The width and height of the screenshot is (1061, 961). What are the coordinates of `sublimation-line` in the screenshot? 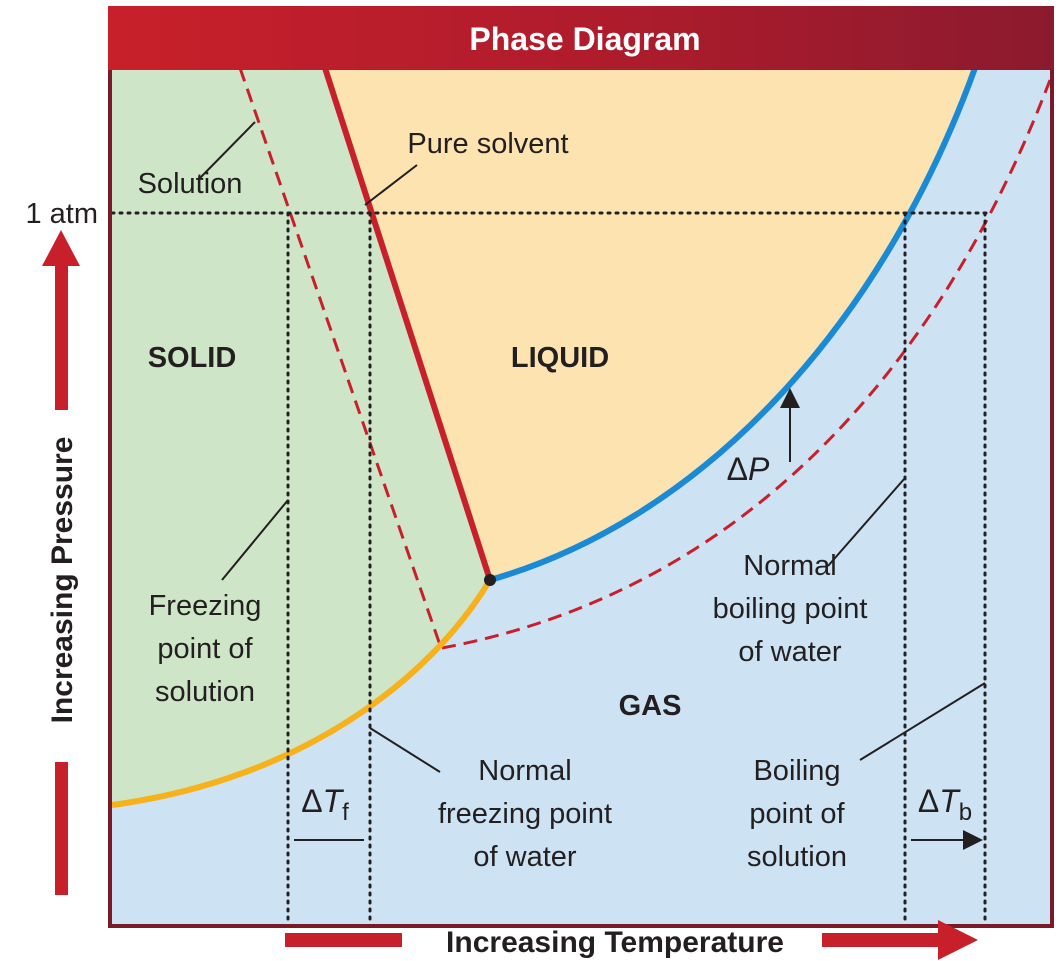 It's located at (302, 693).